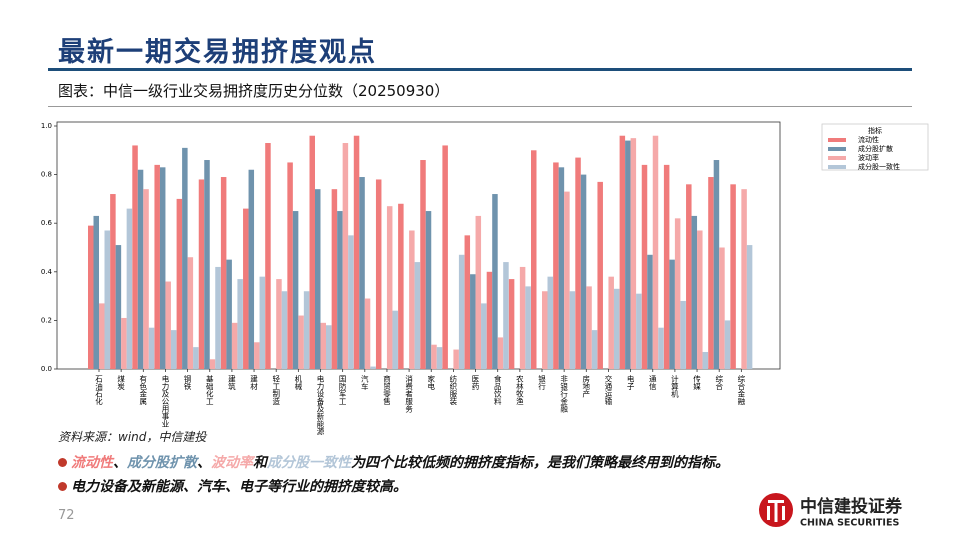 Image resolution: width=960 pixels, height=540 pixels. What do you see at coordinates (253, 382) in the screenshot?
I see `x-tick-label: 建材` at bounding box center [253, 382].